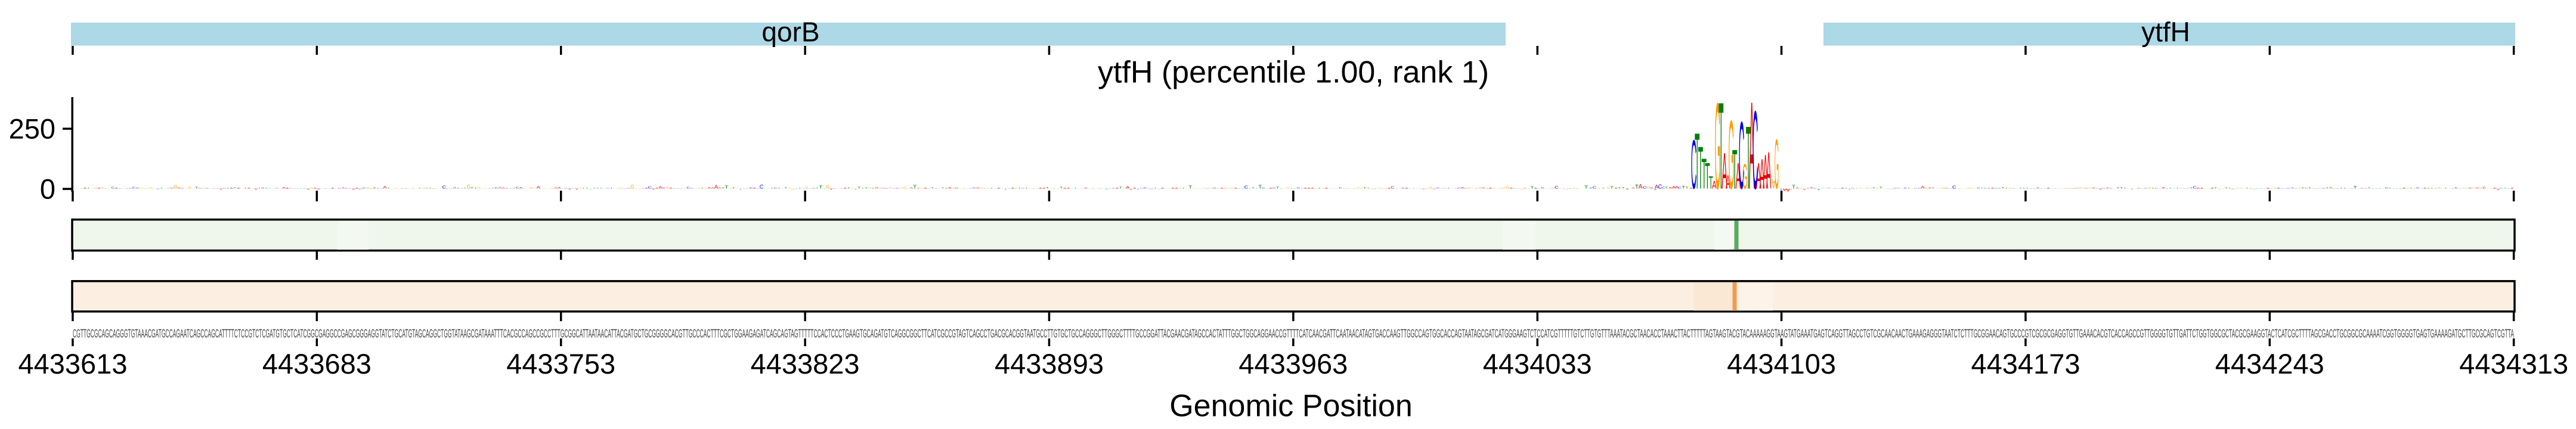  Describe the element at coordinates (1293, 364) in the screenshot. I see `svg-text: 4433963` at that location.